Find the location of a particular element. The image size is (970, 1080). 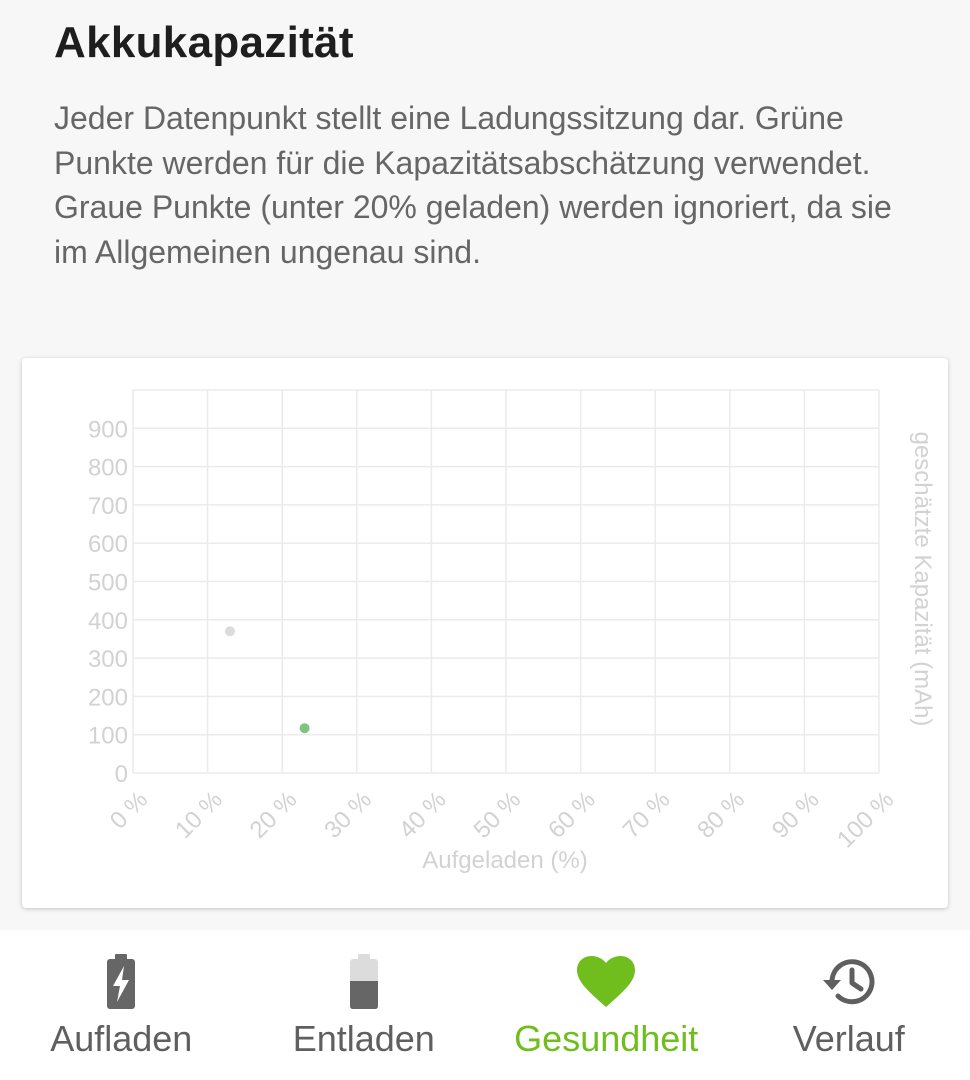

x-tick-label: 70 % is located at coordinates (647, 815).